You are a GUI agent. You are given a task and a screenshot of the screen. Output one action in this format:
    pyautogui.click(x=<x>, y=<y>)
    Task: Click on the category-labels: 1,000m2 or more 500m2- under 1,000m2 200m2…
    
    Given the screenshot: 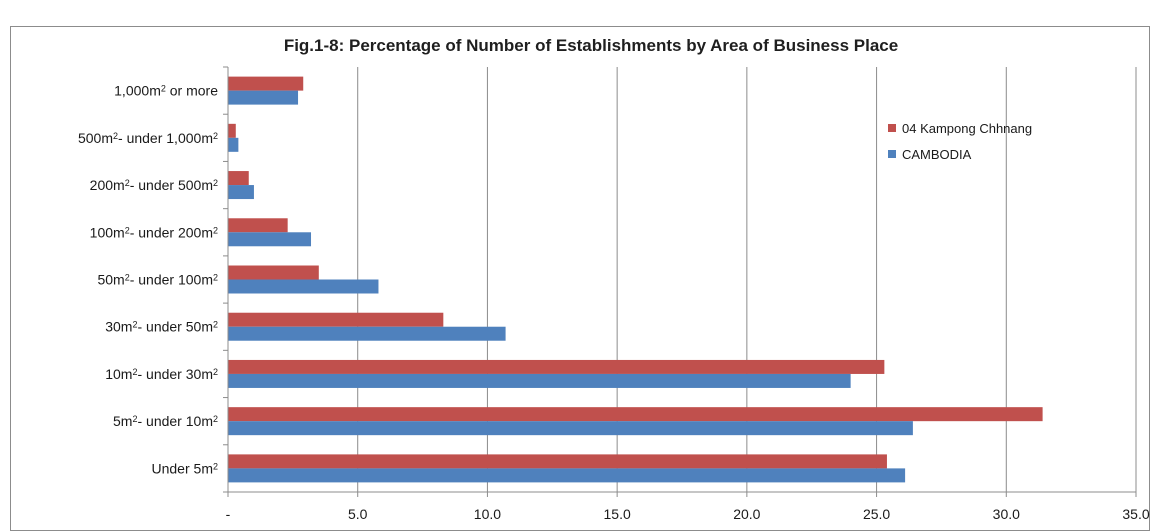 What is the action you would take?
    pyautogui.click(x=148, y=280)
    